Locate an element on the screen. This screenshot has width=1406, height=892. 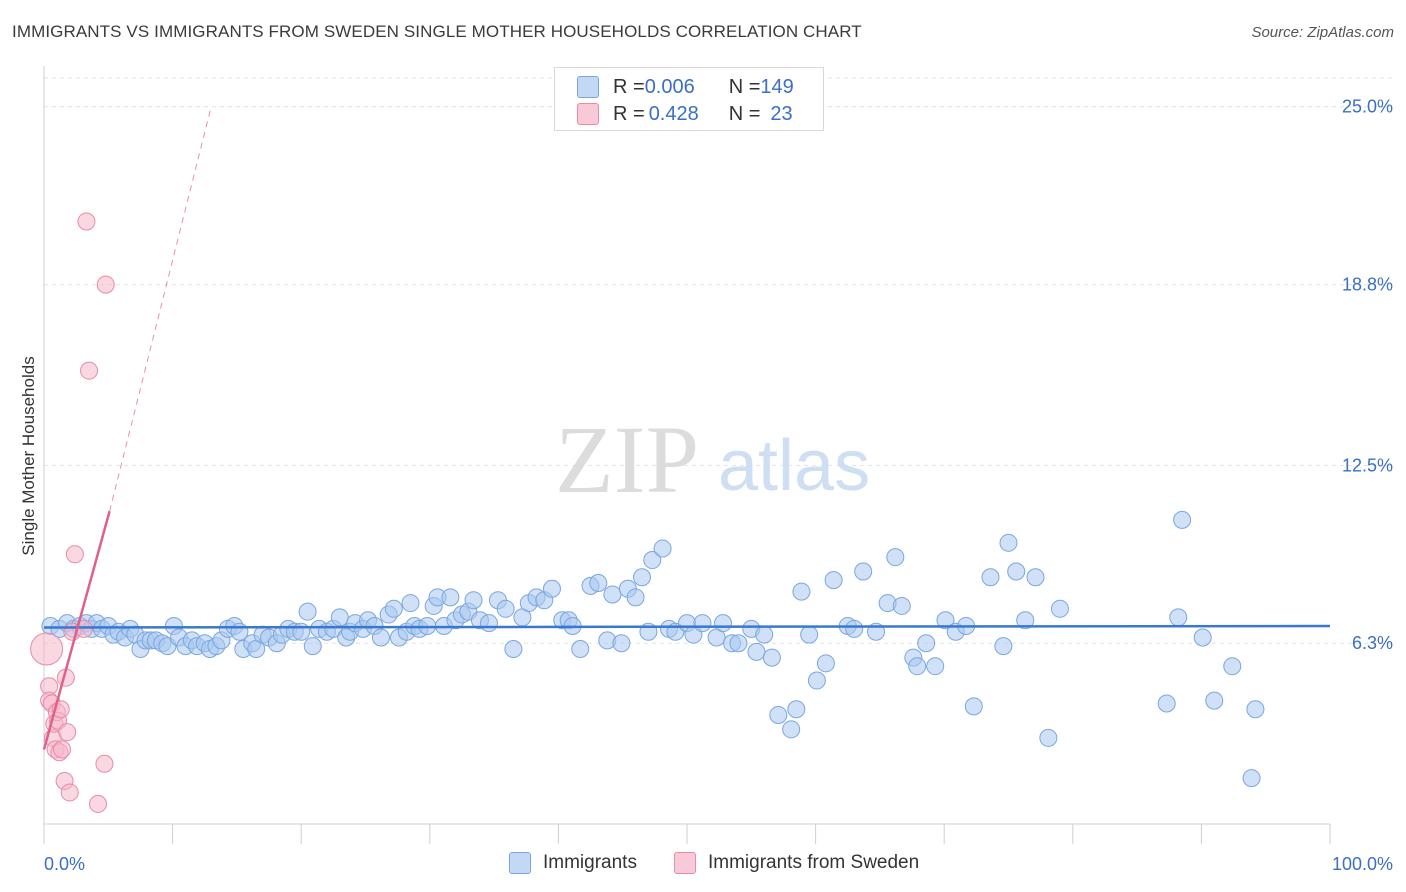
y-tick-label: 18.8% is located at coordinates (1367, 285).